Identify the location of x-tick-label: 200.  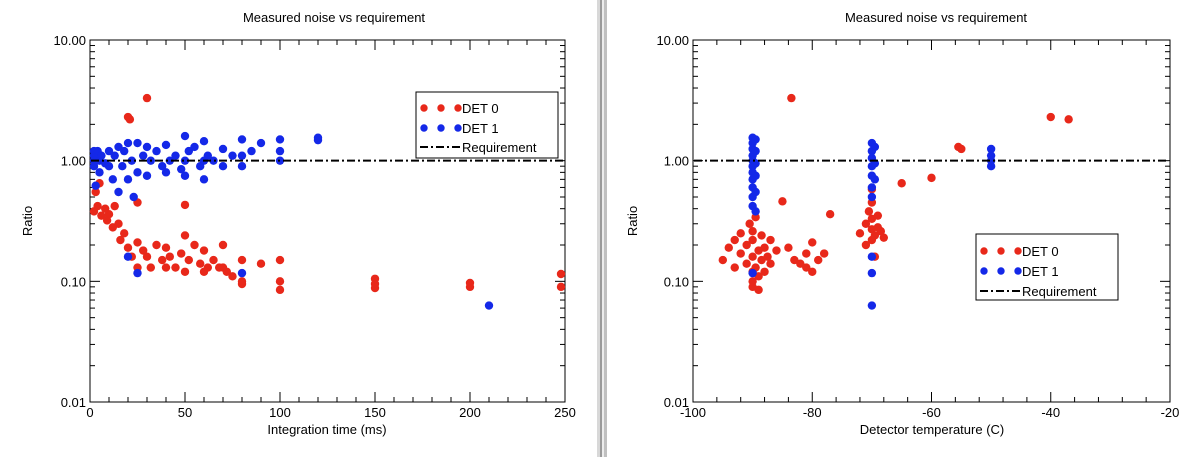
(470, 412).